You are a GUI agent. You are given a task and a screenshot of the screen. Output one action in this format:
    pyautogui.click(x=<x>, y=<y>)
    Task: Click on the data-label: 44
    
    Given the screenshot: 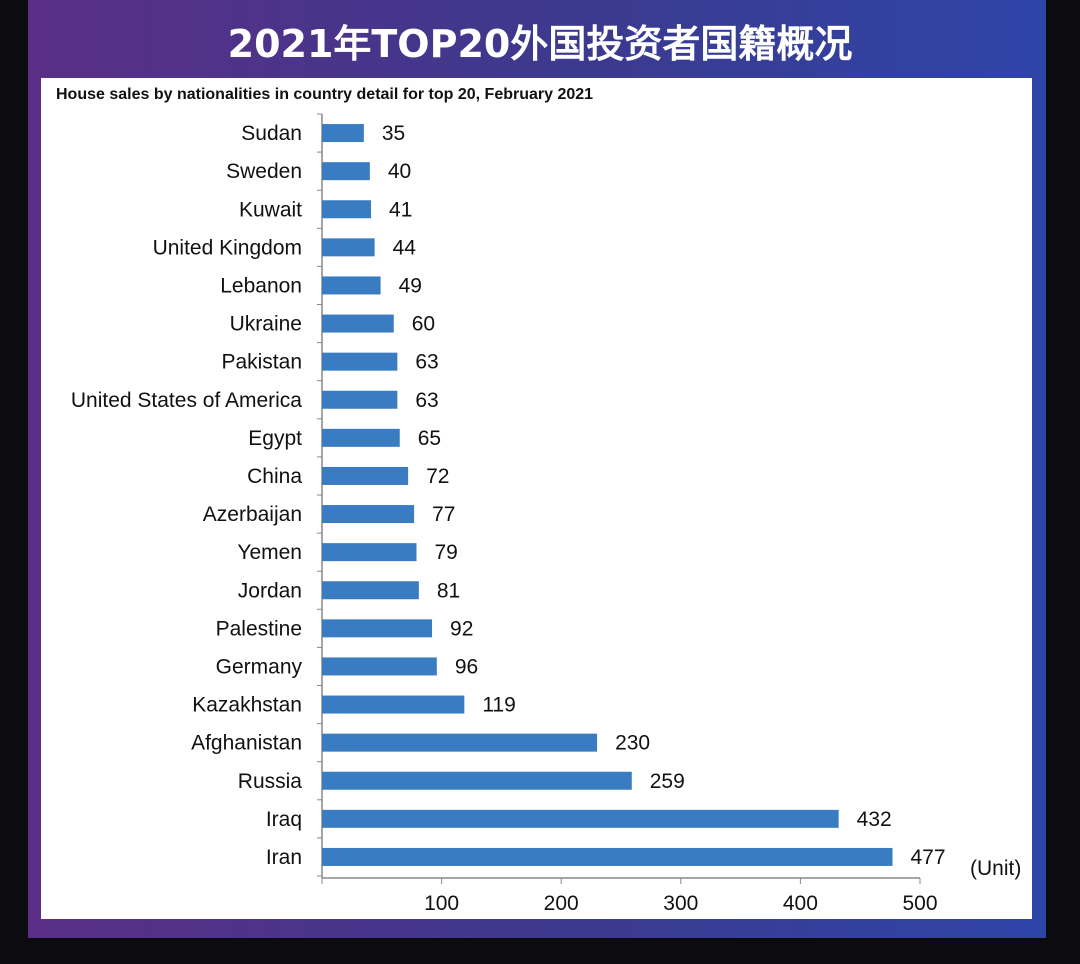 What is the action you would take?
    pyautogui.click(x=405, y=247)
    